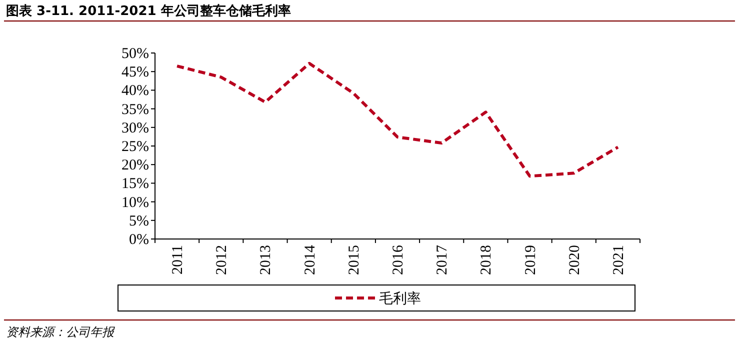 The width and height of the screenshot is (739, 347). I want to click on x-tick-label: 2020, so click(574, 260).